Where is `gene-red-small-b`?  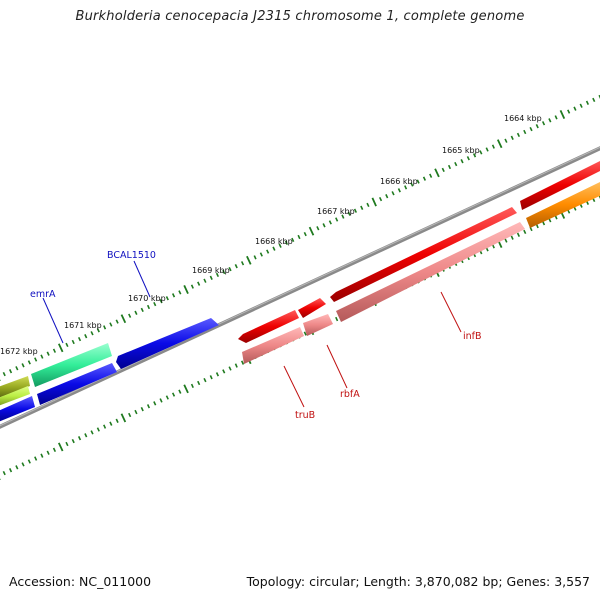 gene-red-small-b is located at coordinates (268, 326).